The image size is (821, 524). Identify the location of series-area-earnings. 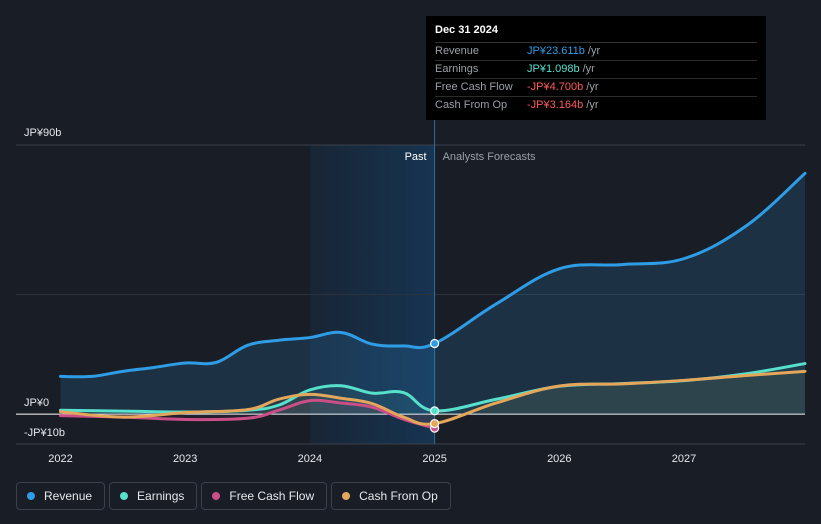
(433, 389).